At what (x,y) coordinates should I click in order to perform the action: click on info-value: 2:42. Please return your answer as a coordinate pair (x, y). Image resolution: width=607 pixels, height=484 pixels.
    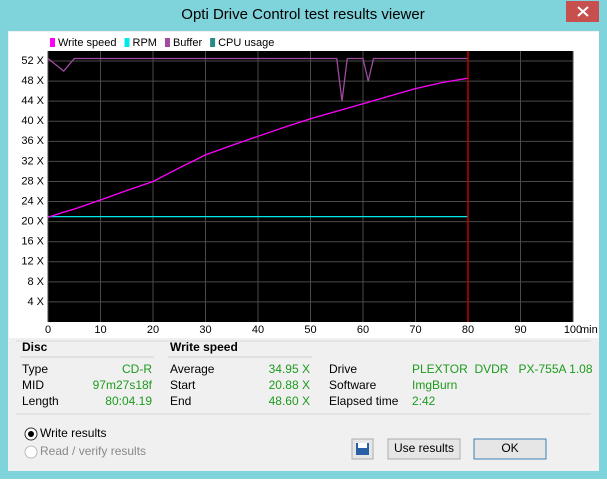
    Looking at the image, I should click on (424, 401).